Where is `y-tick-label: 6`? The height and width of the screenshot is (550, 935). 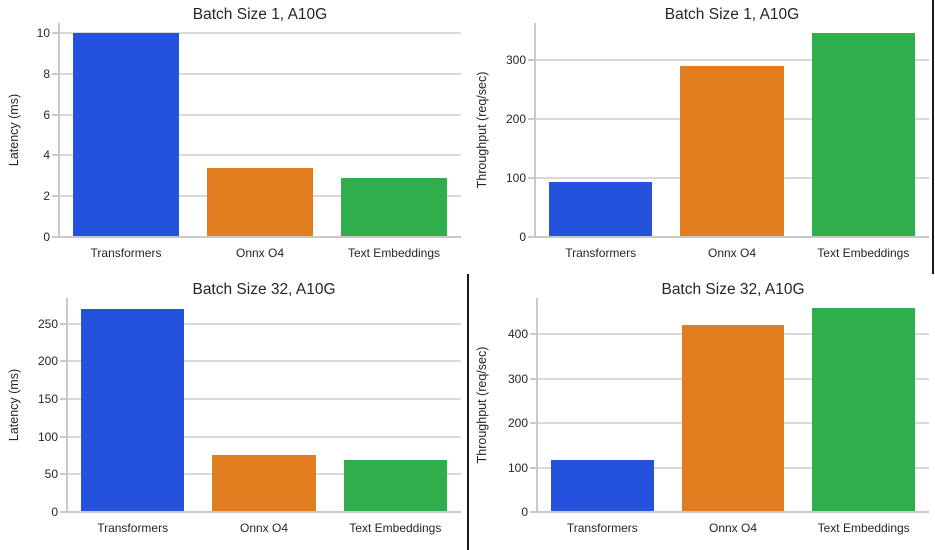 y-tick-label: 6 is located at coordinates (46, 114).